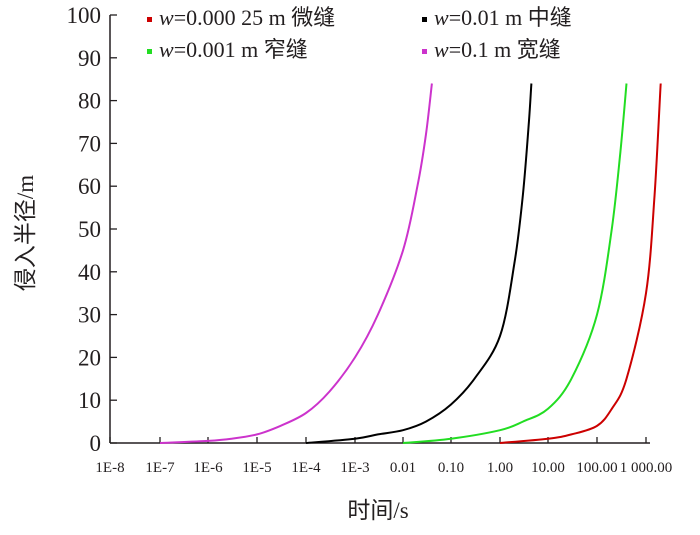  Describe the element at coordinates (233, 49) in the screenshot. I see `legend-label: w=0.001 m 窄缝` at that location.